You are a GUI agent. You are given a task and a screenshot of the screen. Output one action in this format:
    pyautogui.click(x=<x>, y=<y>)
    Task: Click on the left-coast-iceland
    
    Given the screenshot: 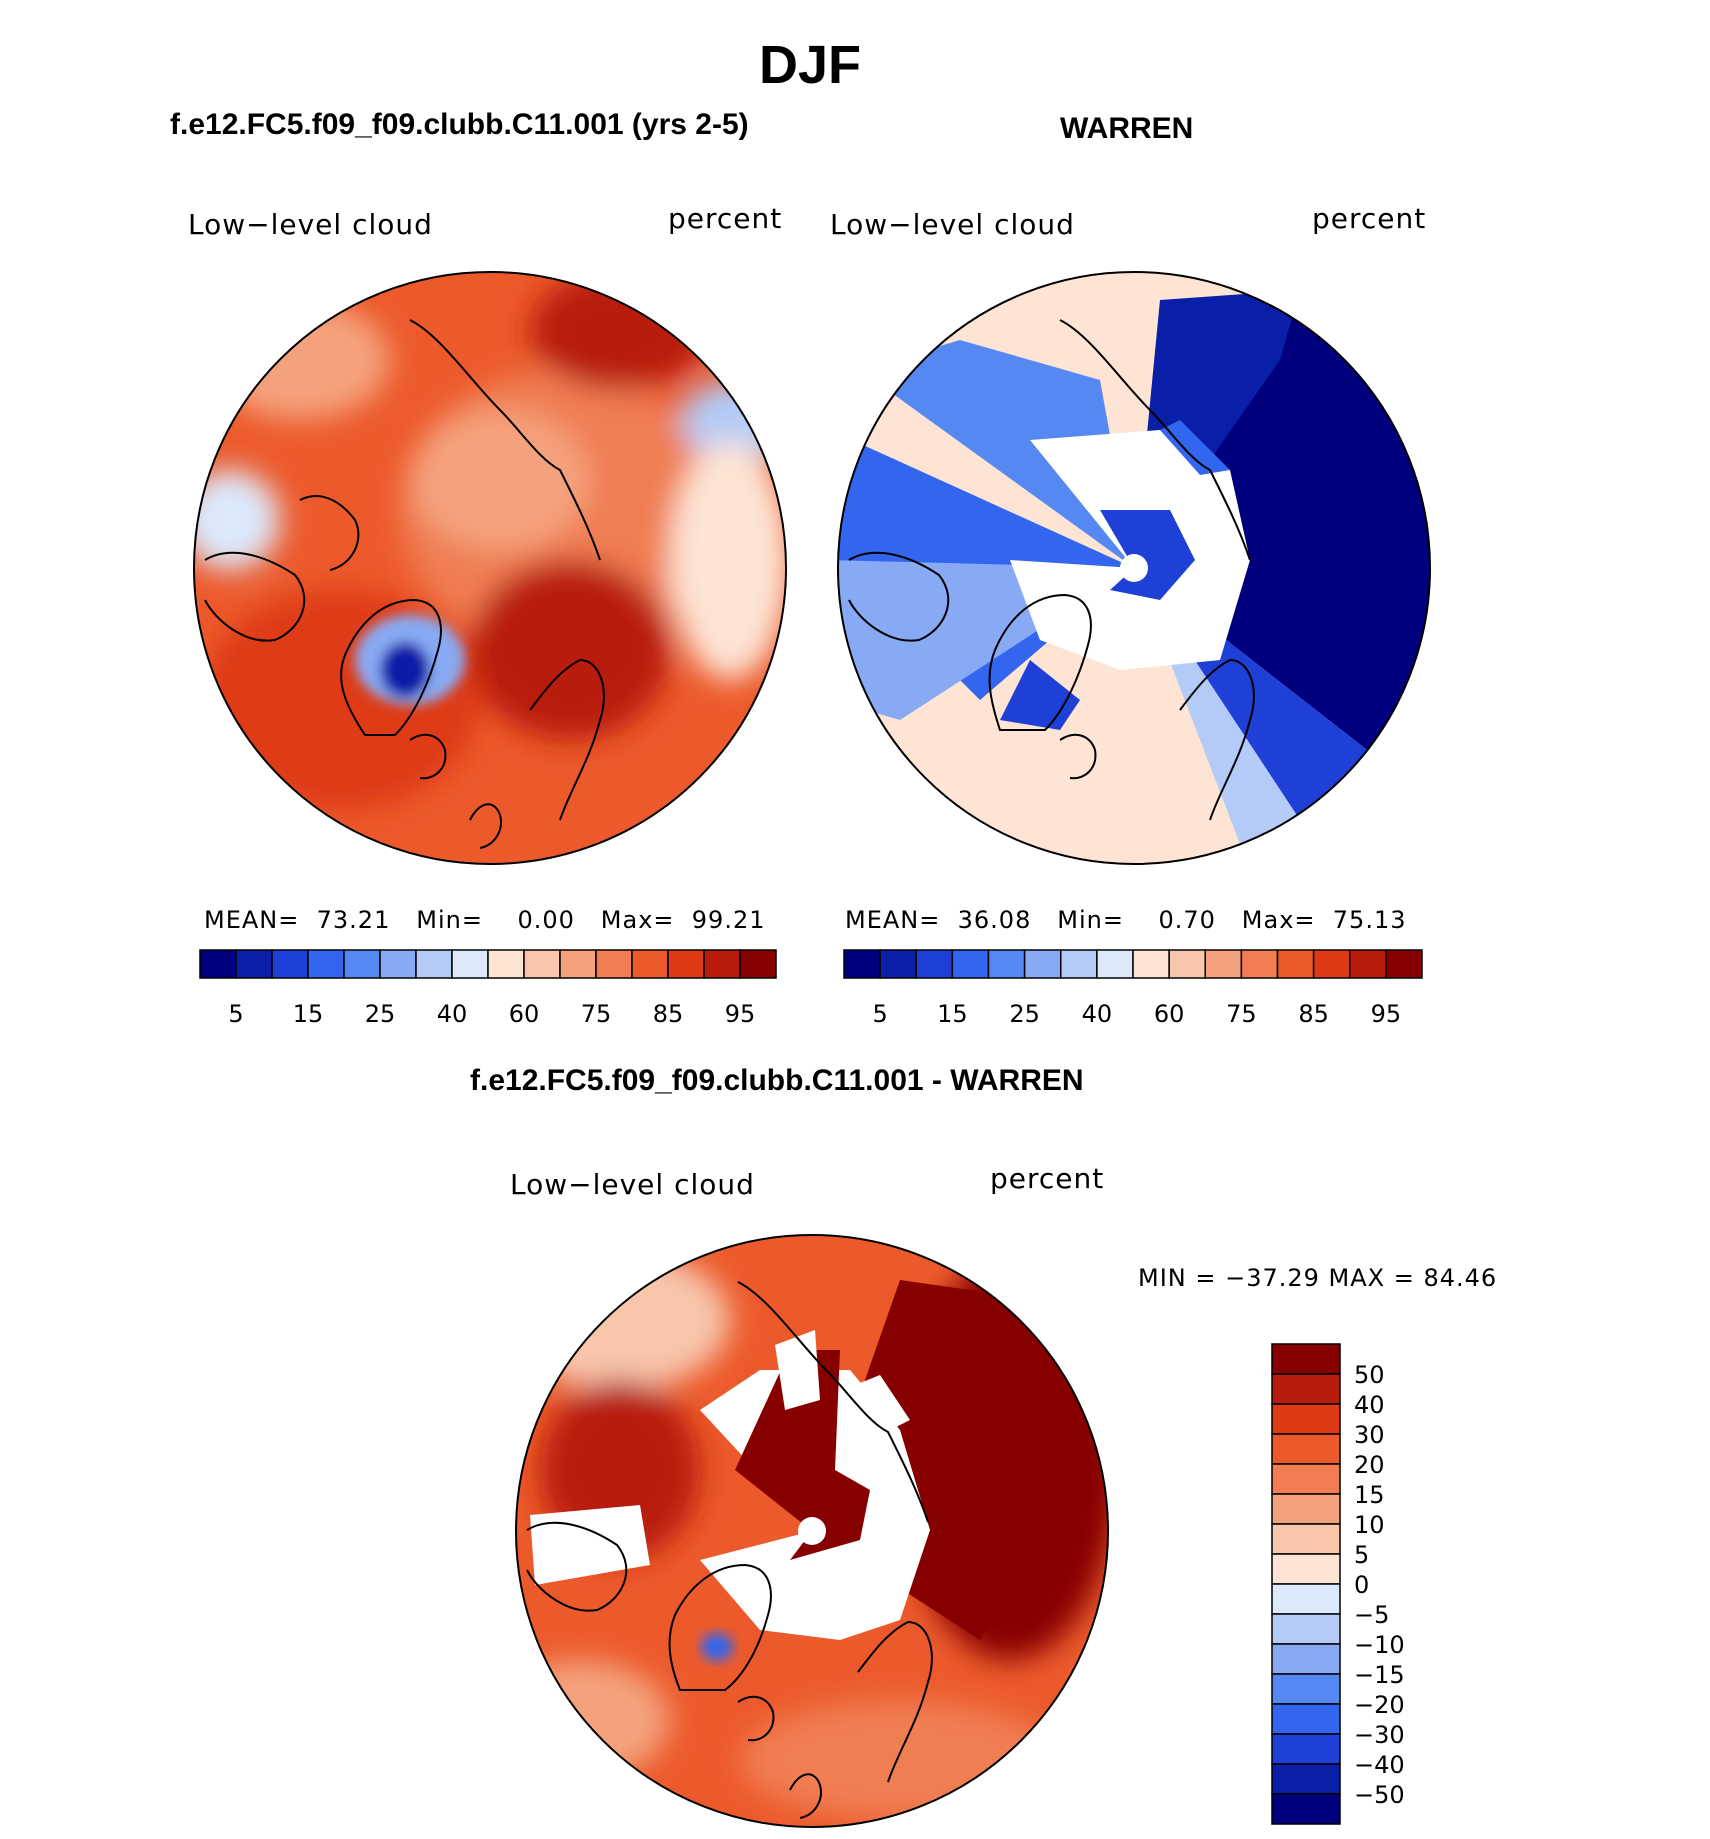 What is the action you would take?
    pyautogui.click(x=428, y=756)
    